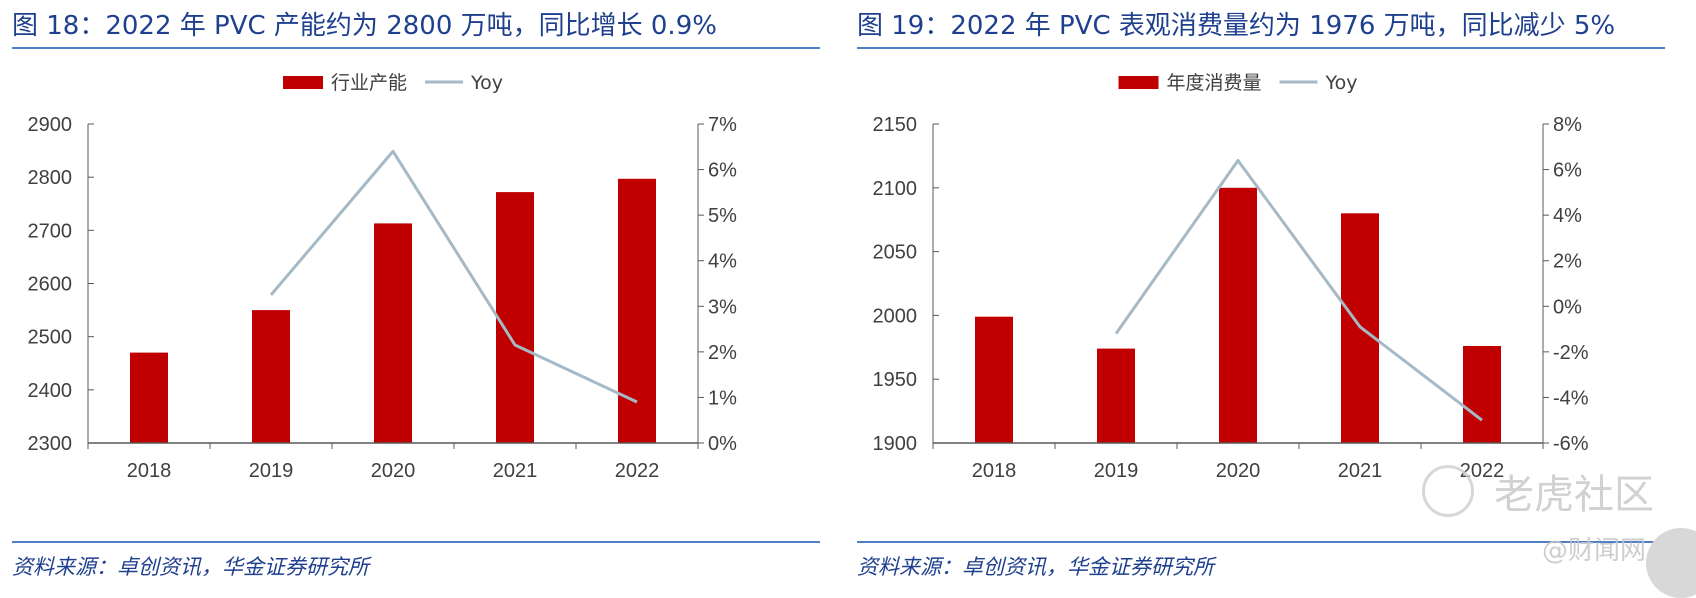  Describe the element at coordinates (895, 444) in the screenshot. I see `y-left-tick-label: 1900` at that location.